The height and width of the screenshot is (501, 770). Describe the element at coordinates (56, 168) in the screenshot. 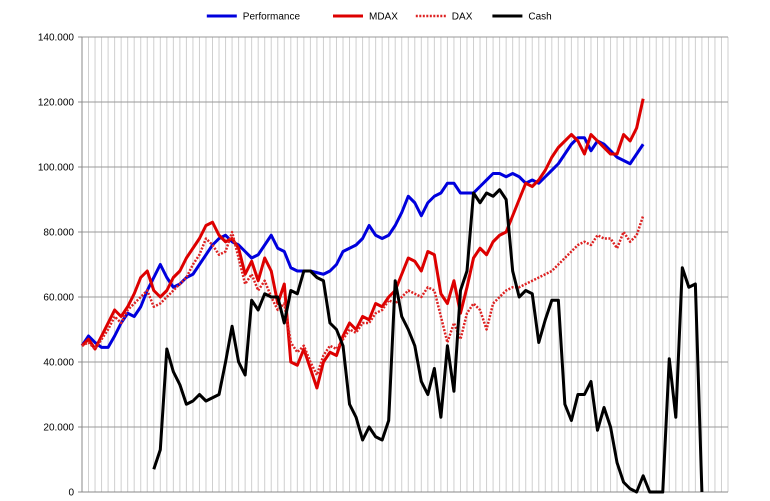

I see `y-tick-label: 100.000` at that location.